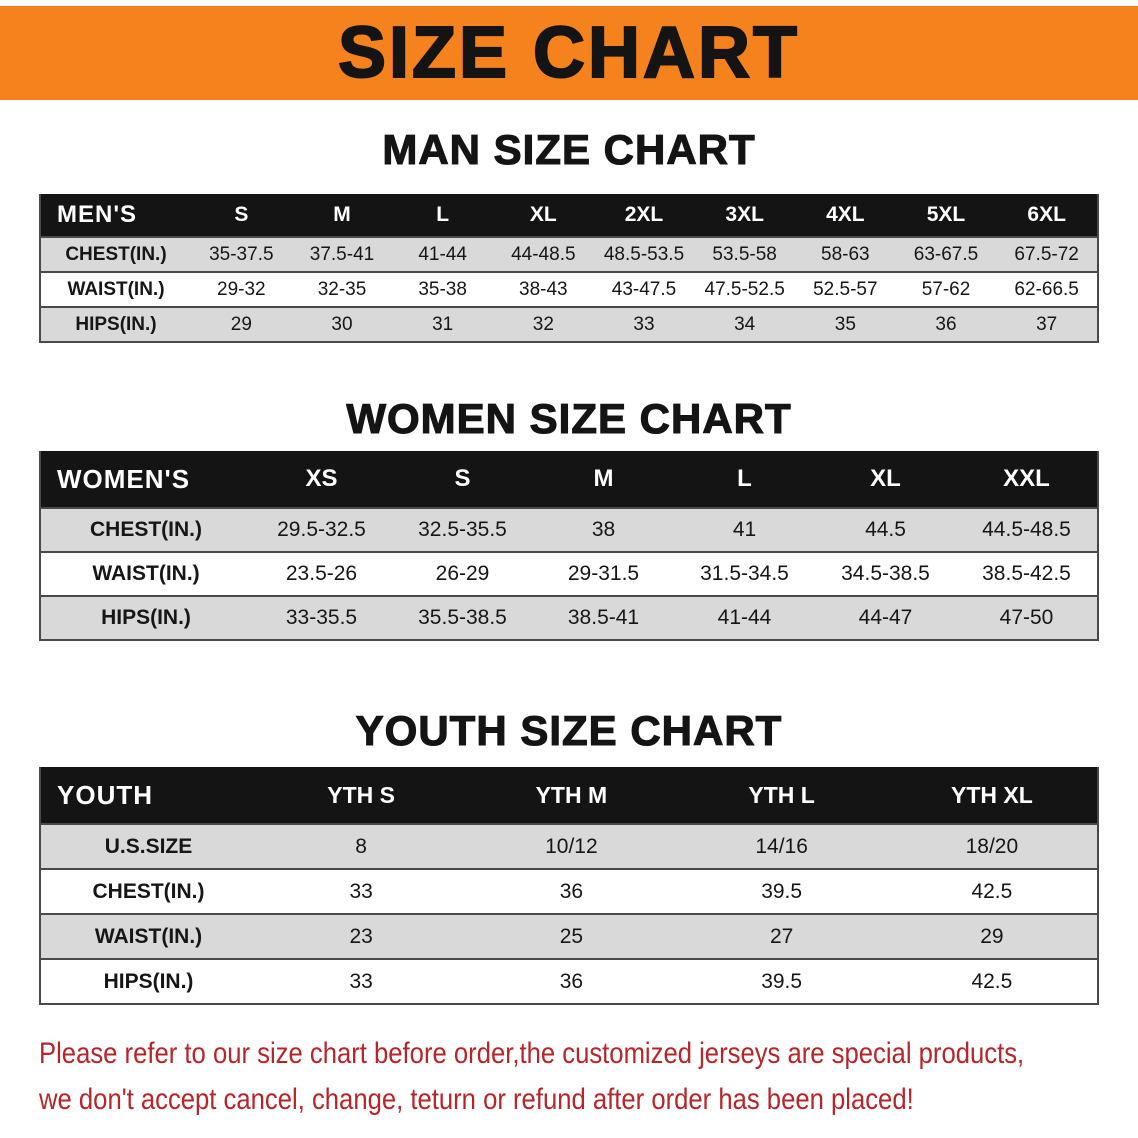 This screenshot has width=1138, height=1138. Describe the element at coordinates (885, 617) in the screenshot. I see `size-cell: 44-47` at that location.